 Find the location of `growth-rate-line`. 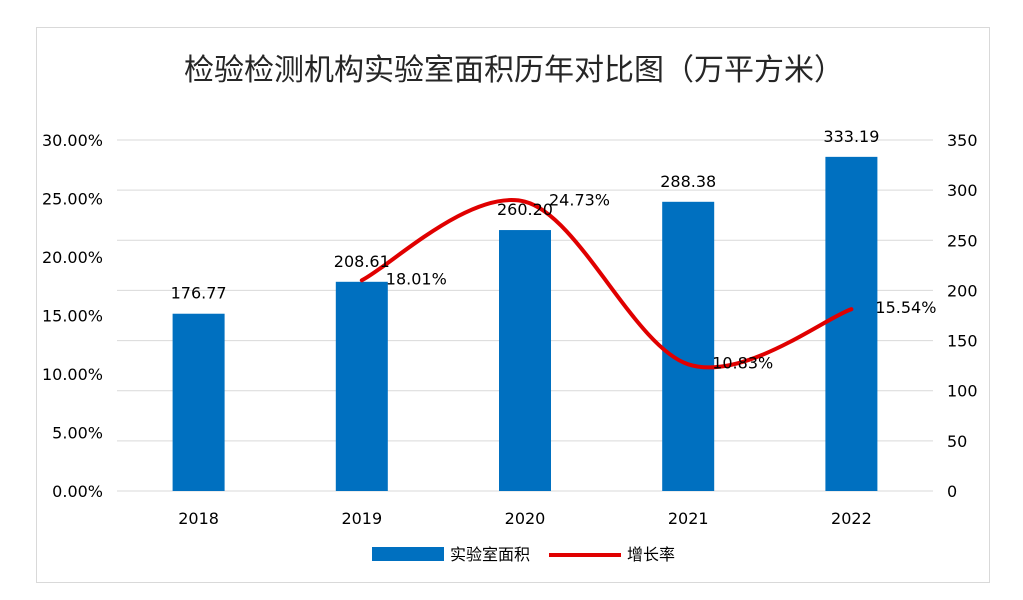

growth-rate-line is located at coordinates (606, 284).